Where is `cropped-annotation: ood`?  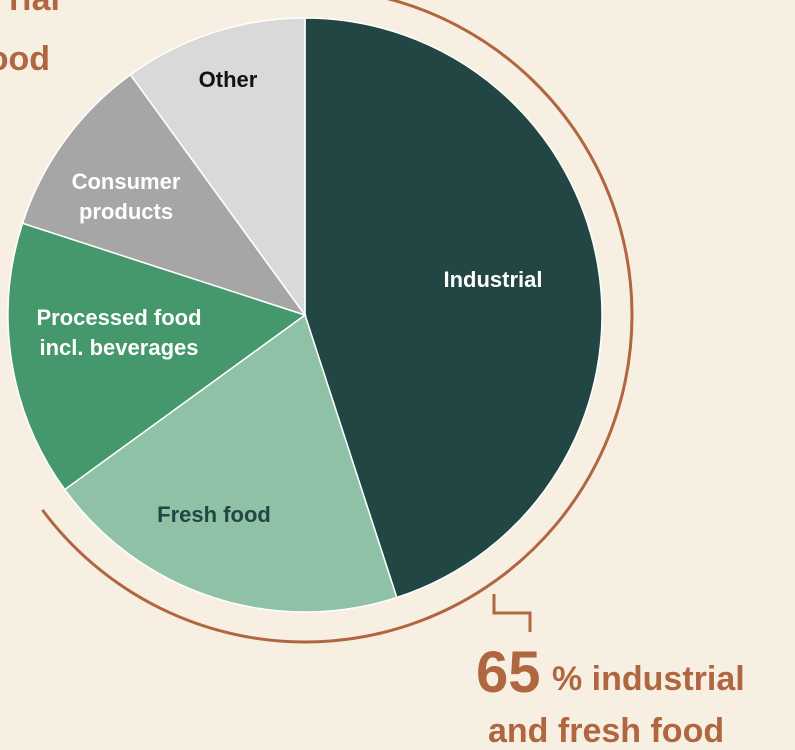
cropped-annotation: ood is located at coordinates (25, 59).